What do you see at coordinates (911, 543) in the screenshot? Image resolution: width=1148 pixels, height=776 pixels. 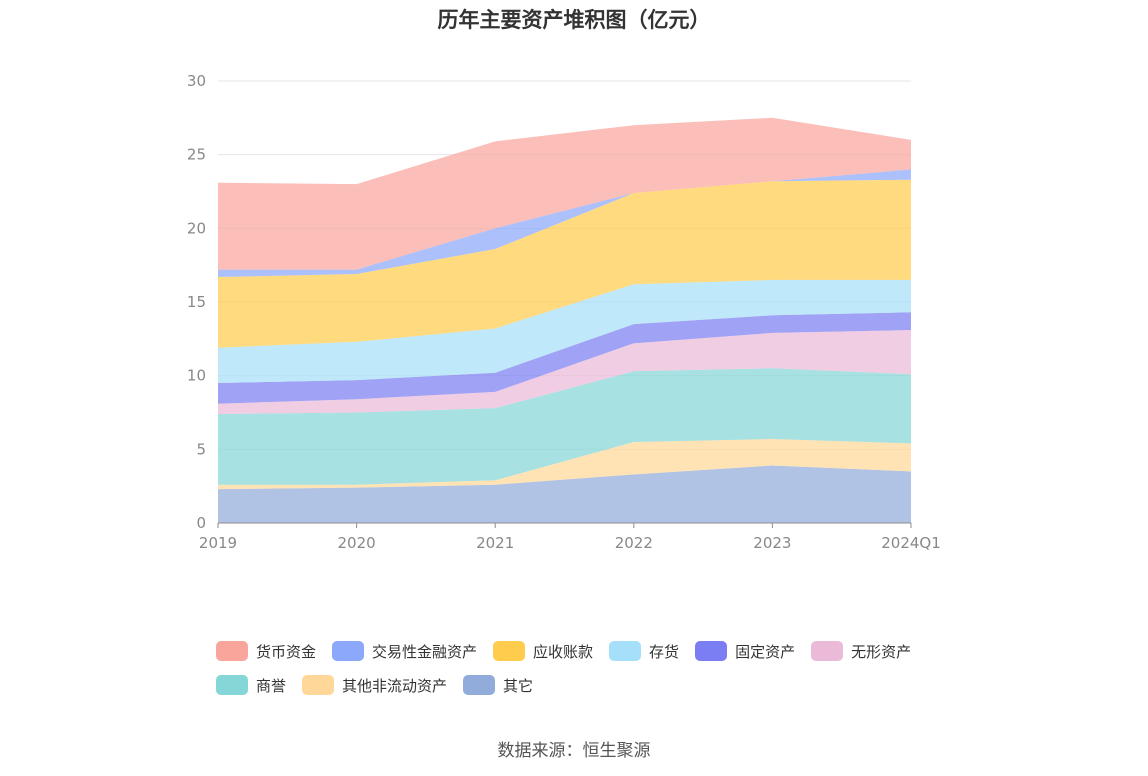 I see `x-tick-label: 2024Q1` at bounding box center [911, 543].